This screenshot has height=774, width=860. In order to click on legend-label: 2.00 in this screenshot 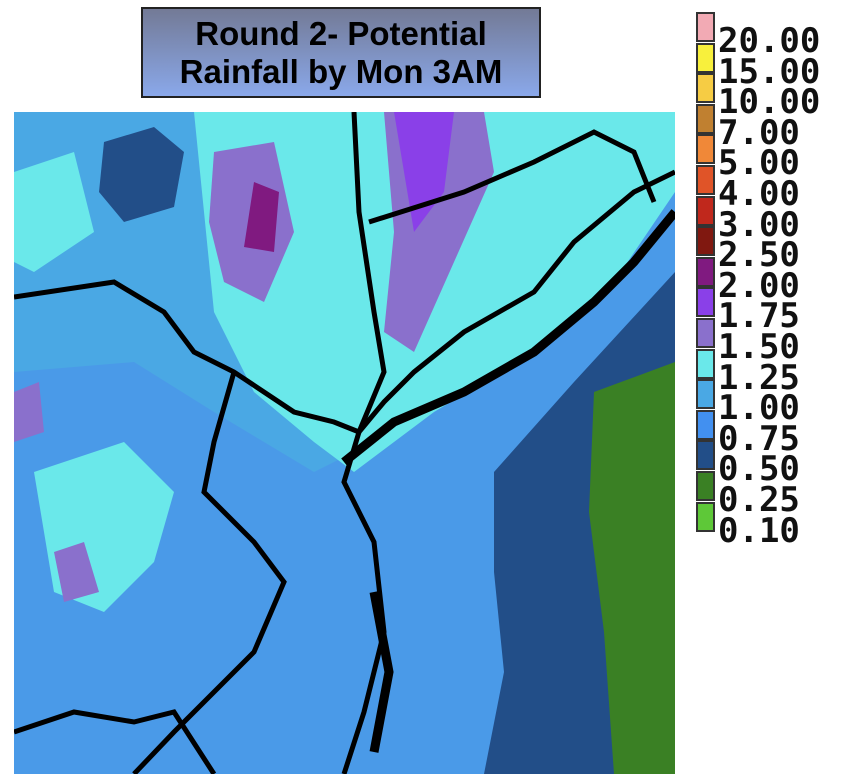, I will do `click(759, 285)`.